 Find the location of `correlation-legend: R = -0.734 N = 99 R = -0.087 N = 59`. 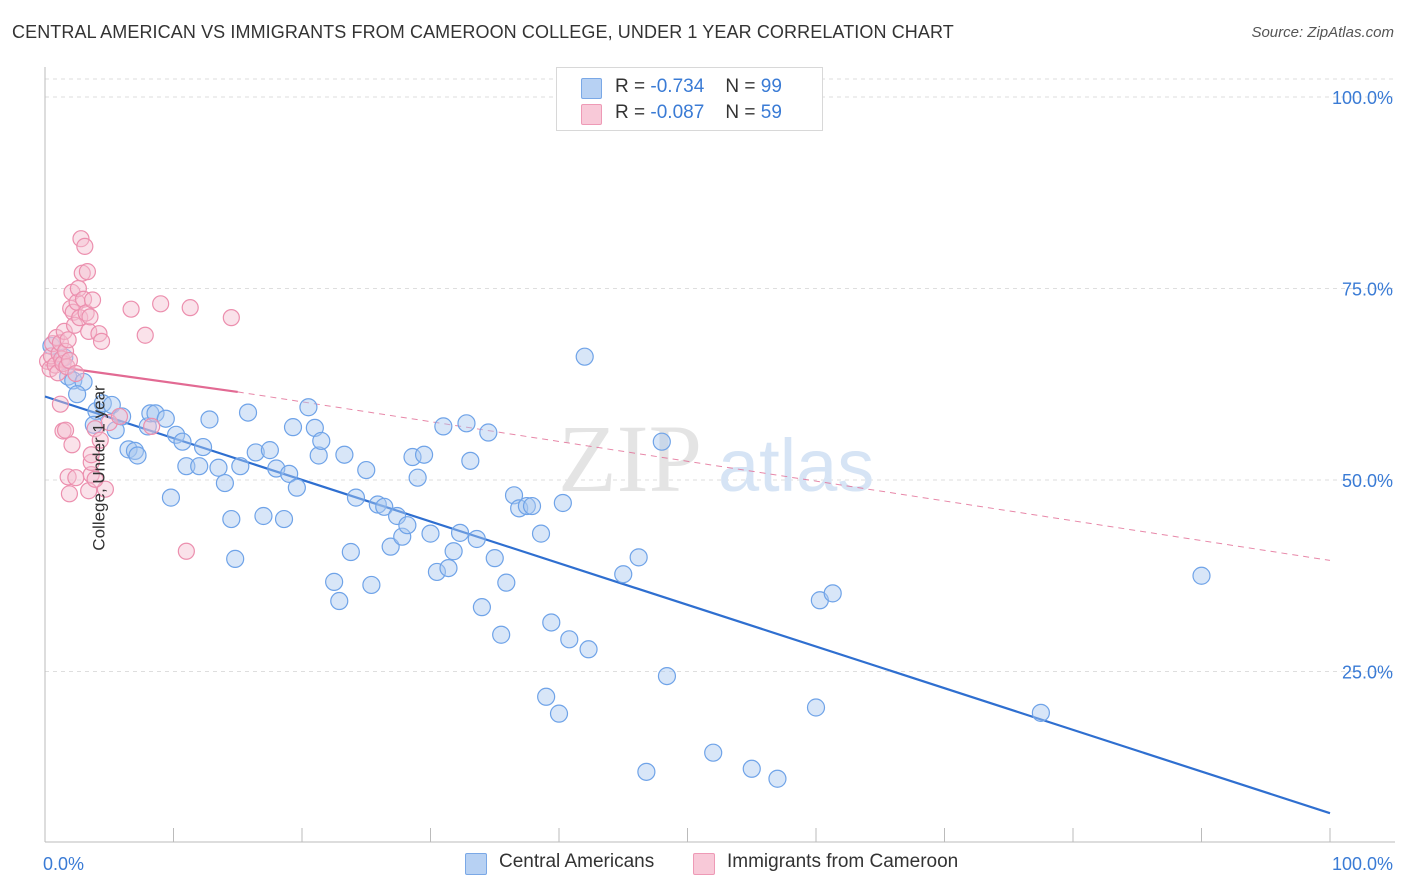

correlation-legend: R = -0.734 N = 99 R = -0.087 N = 59 is located at coordinates (689, 99).